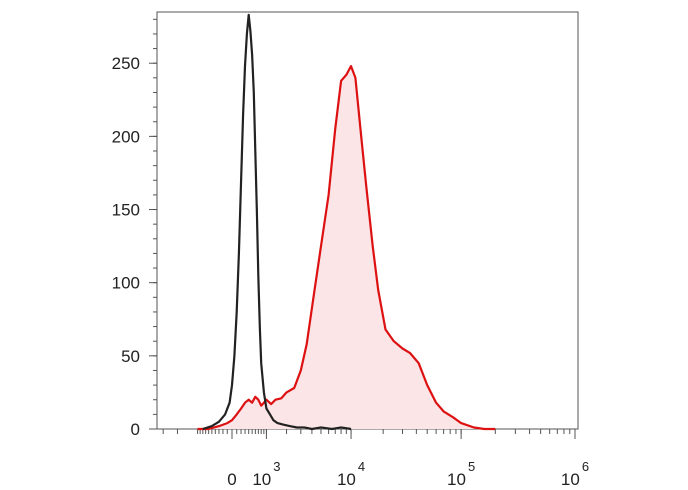  What do you see at coordinates (130, 356) in the screenshot?
I see `y-tick-label: 50` at bounding box center [130, 356].